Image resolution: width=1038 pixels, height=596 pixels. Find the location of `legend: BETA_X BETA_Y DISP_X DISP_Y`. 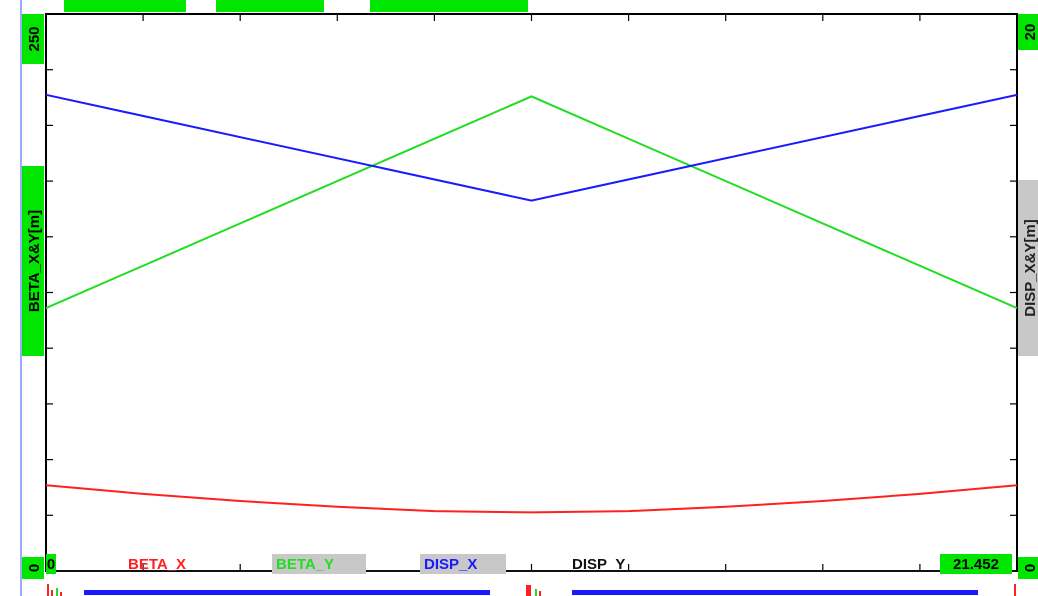

legend: BETA_X BETA_Y DISP_X DISP_Y is located at coordinates (376, 564).